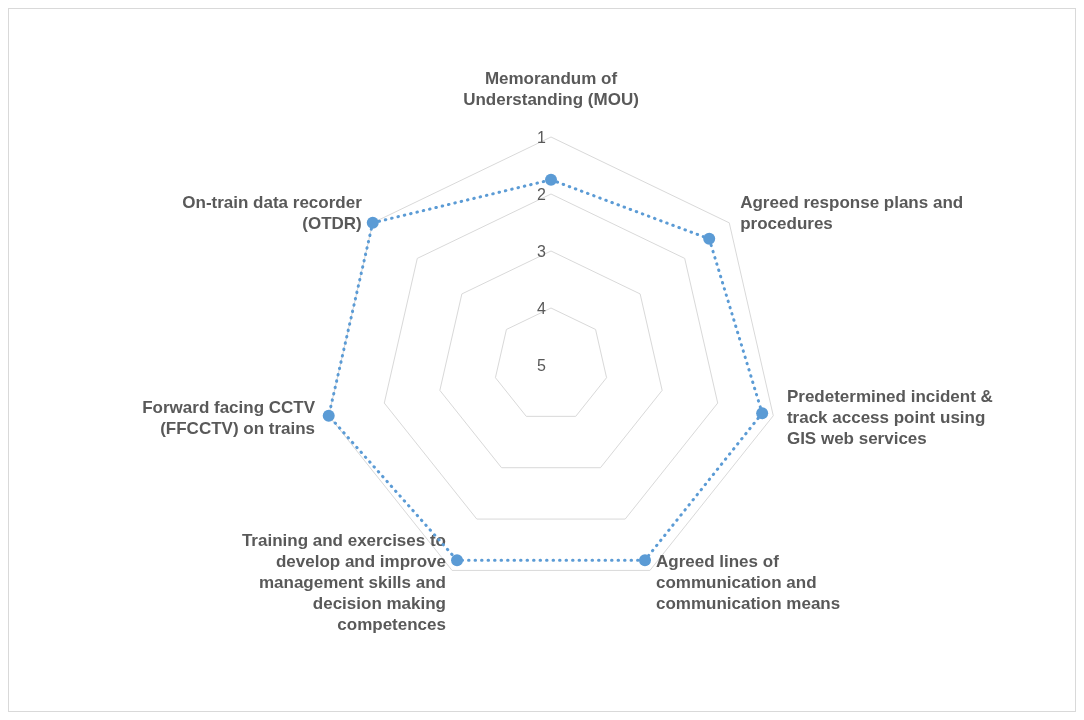  I want to click on spoke-label: Training and exercises to develop and improve management skills and decision making competences, so click(343, 582).